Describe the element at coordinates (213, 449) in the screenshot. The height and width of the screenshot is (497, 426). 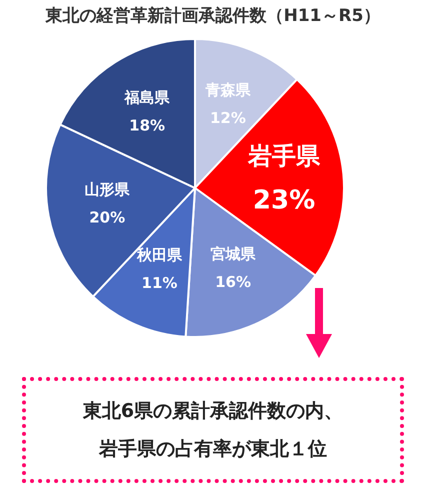
I see `text: 岩手県の占有率が東北１位` at that location.